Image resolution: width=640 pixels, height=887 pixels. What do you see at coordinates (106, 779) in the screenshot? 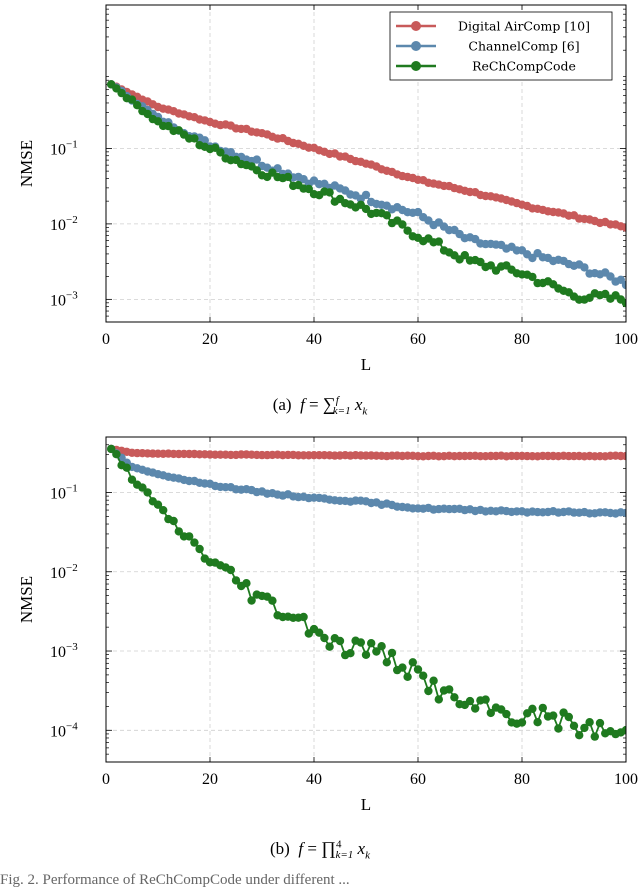
I see `x-tick-label: 0` at bounding box center [106, 779].